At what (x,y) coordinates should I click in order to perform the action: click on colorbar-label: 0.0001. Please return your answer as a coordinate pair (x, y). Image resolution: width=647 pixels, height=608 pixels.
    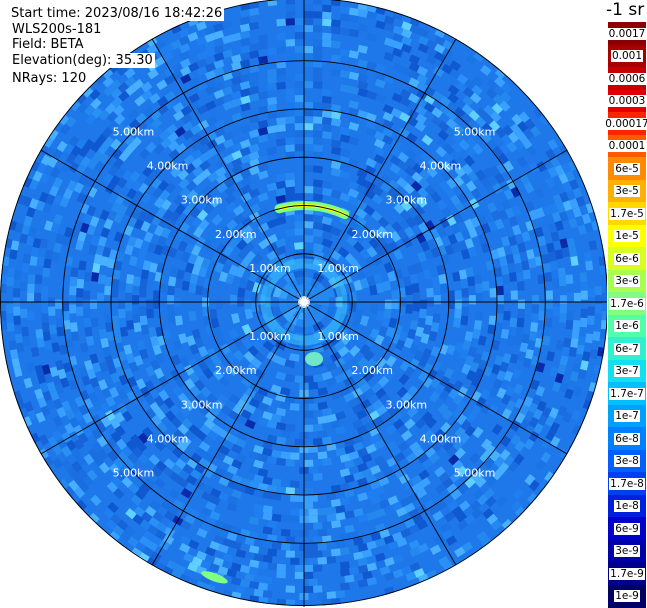
    Looking at the image, I should click on (627, 146).